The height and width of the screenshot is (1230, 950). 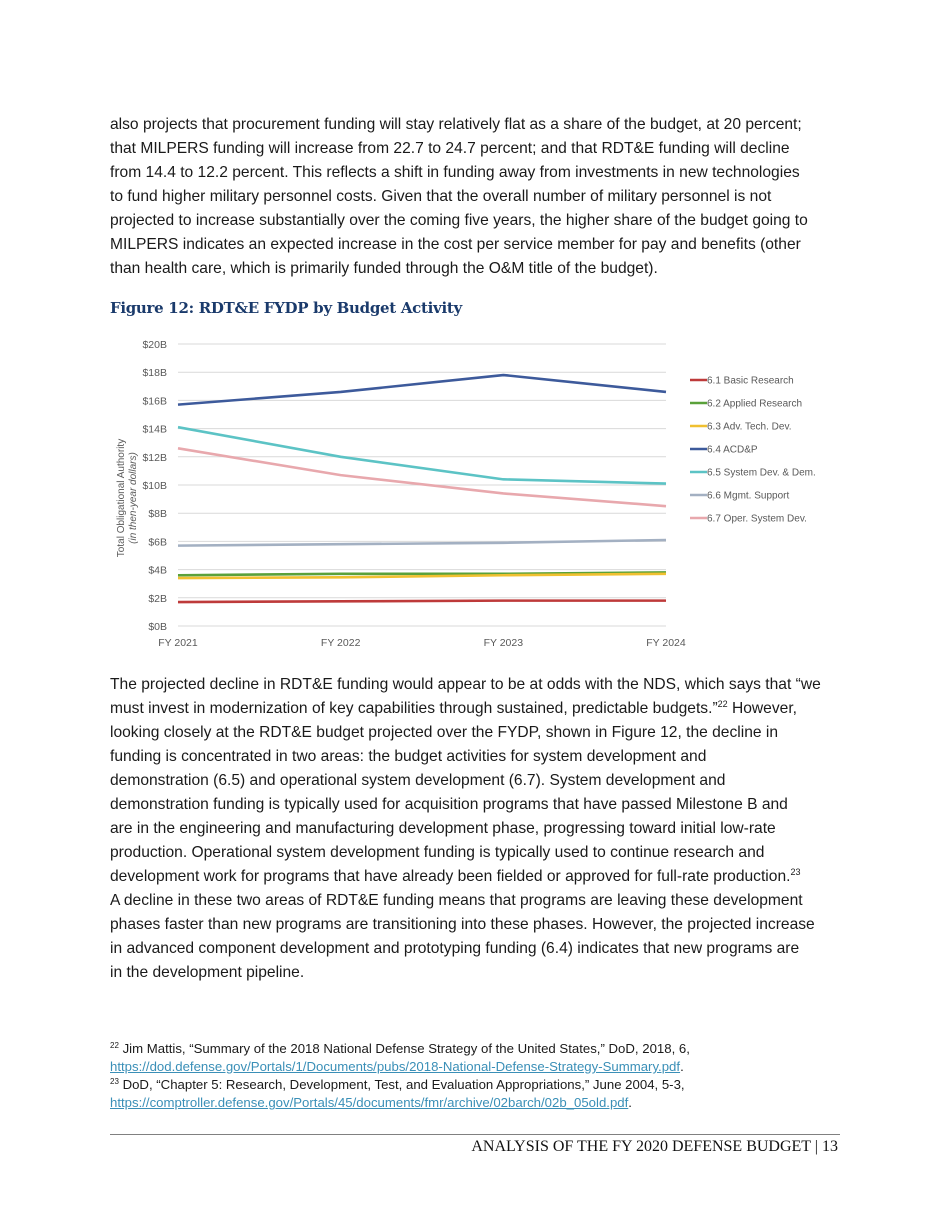 I want to click on y-tick-label: $6B, so click(x=157, y=542).